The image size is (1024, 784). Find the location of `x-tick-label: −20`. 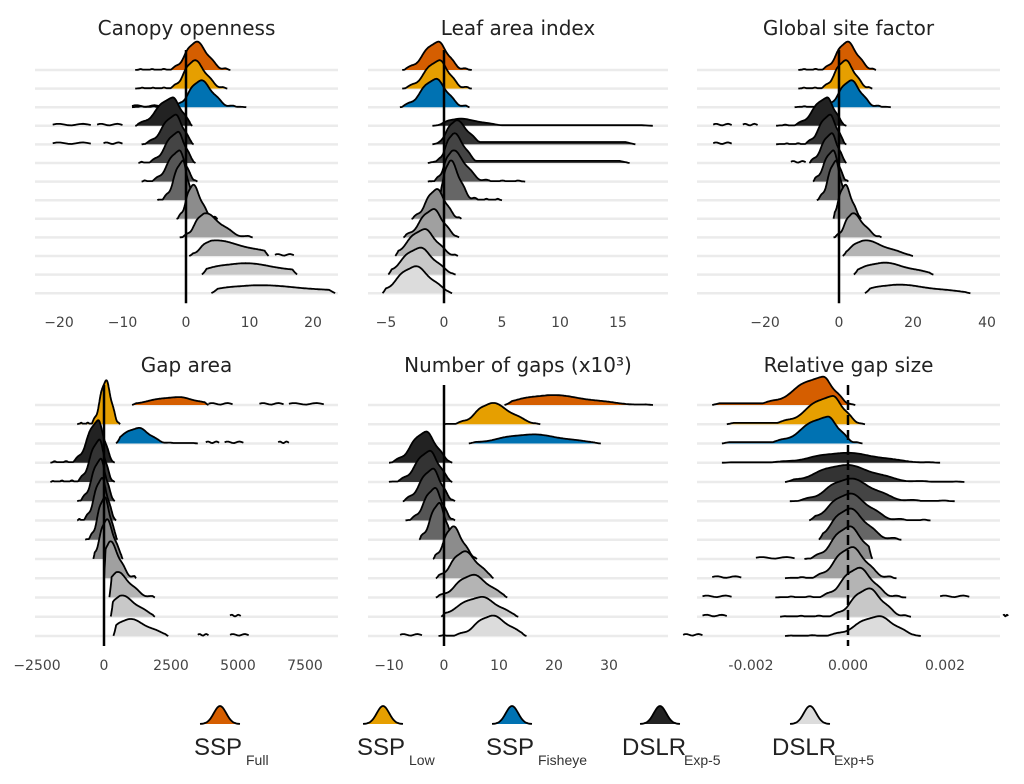

x-tick-label: −20 is located at coordinates (765, 323).